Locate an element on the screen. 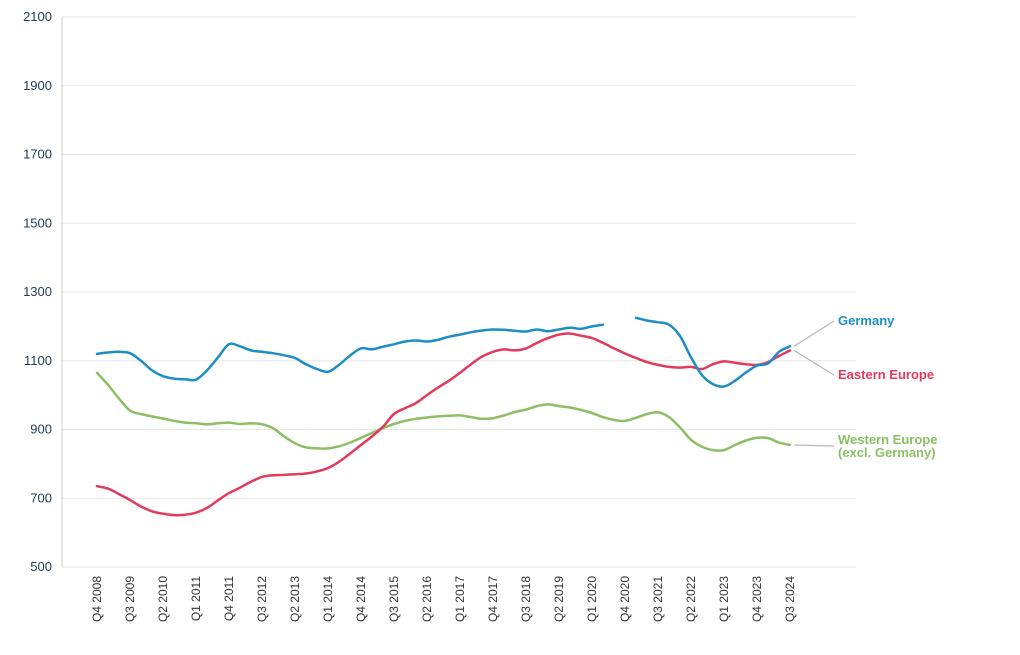  x-axis-tick-label: Q4 2017 is located at coordinates (493, 599).